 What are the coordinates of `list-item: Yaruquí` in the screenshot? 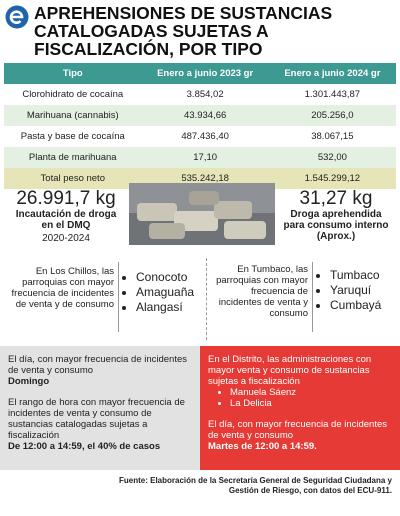 It's located at (365, 290).